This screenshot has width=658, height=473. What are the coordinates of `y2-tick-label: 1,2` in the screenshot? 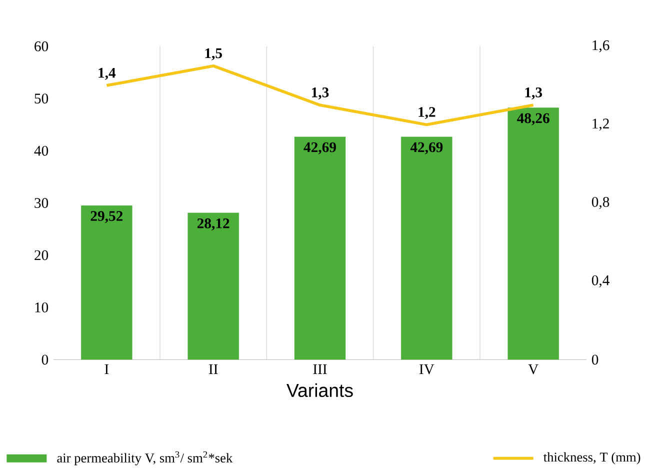 It's located at (600, 124).